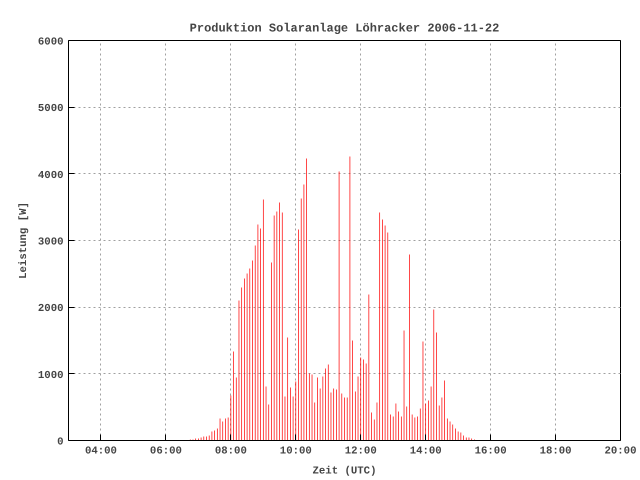  What do you see at coordinates (345, 29) in the screenshot?
I see `chart-title: Produktion Solaranlage Löhracker 2006-11-22` at bounding box center [345, 29].